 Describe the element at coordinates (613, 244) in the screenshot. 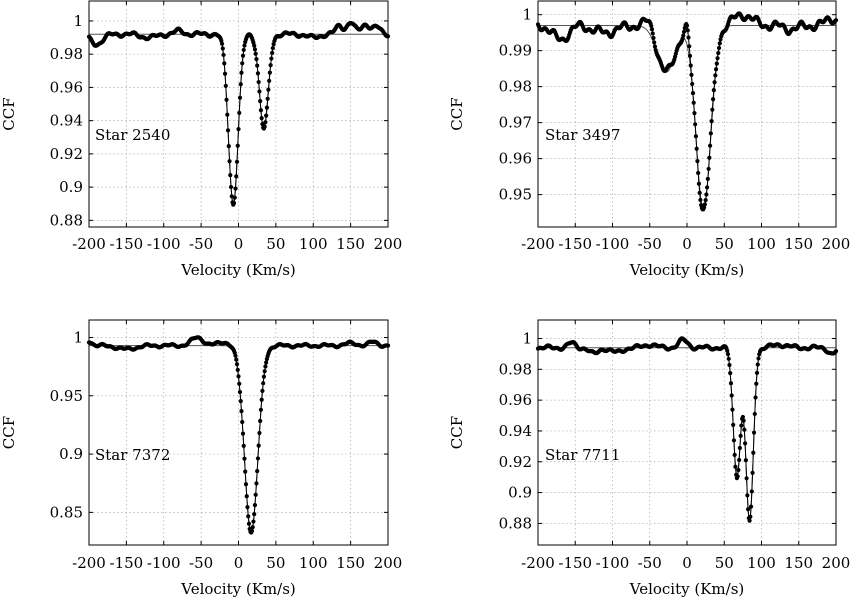

I see `x-tick-label: -100` at that location.